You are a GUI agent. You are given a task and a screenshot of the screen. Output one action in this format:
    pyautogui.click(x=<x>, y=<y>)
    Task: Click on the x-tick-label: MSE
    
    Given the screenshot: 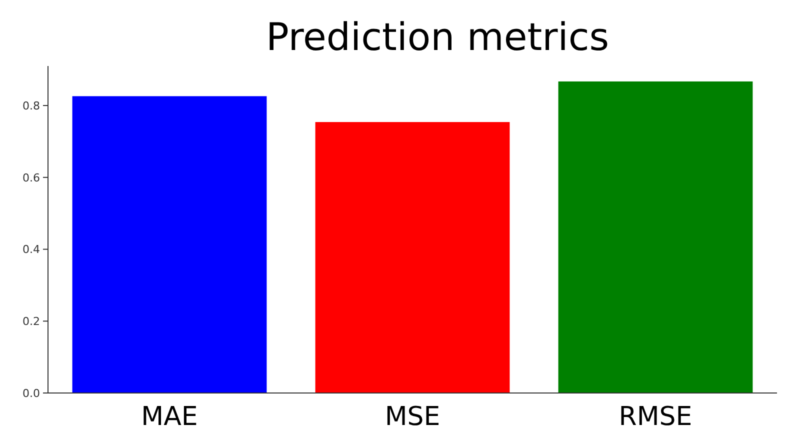 What is the action you would take?
    pyautogui.click(x=412, y=417)
    